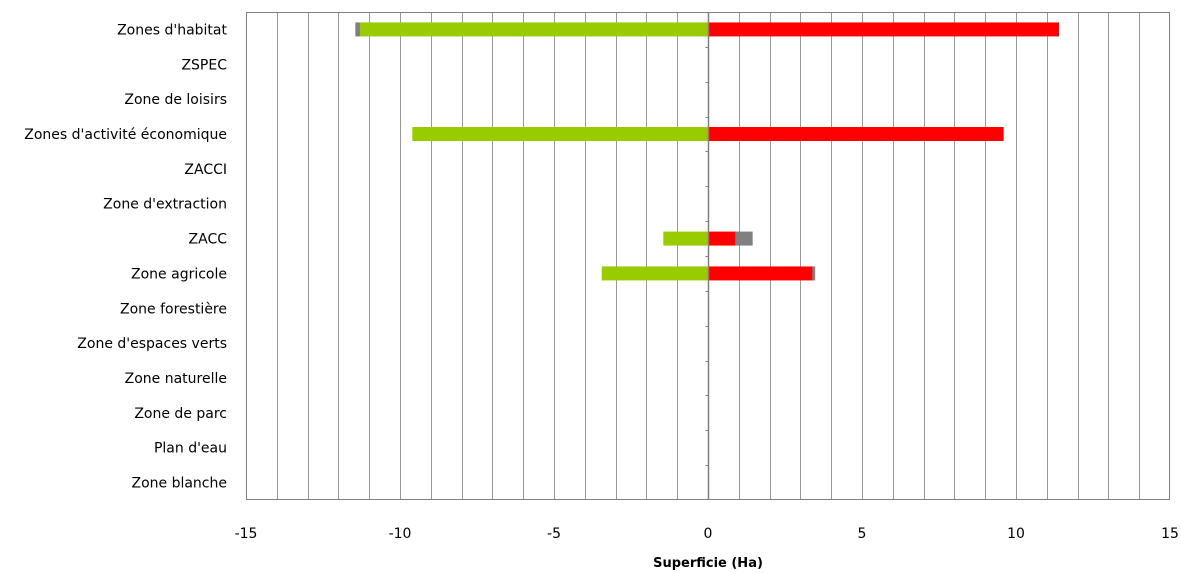 The height and width of the screenshot is (573, 1181). I want to click on category-label: Zone de parc, so click(180, 414).